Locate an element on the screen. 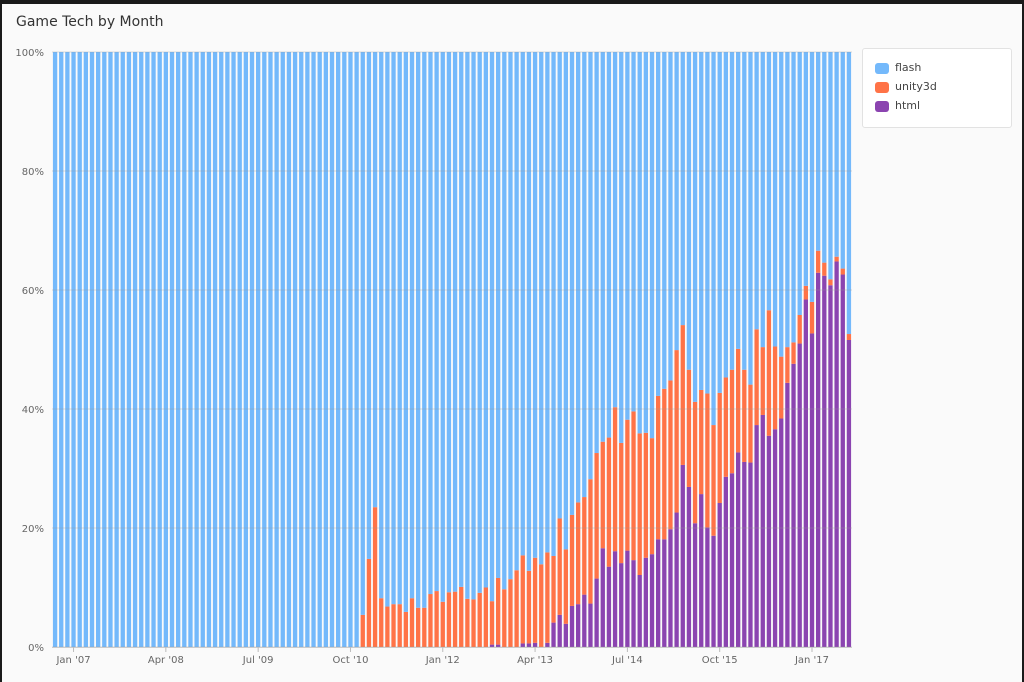 This screenshot has width=1024, height=682. x-tick-label: Apr '08 is located at coordinates (166, 660).